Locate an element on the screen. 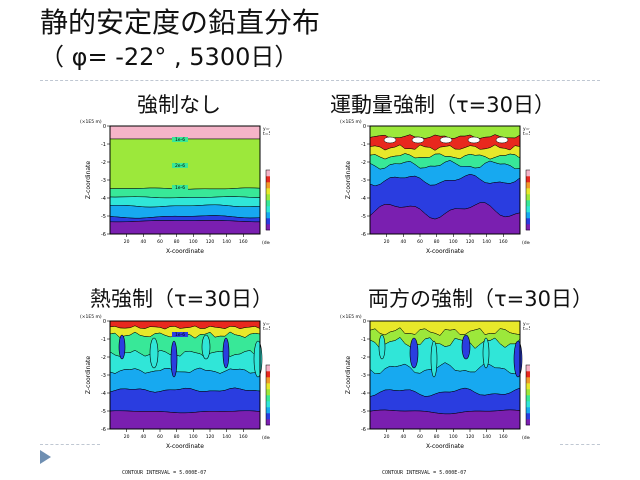  panel-label-momentum-forcing: 運動量強制（τ=30日） is located at coordinates (442, 105).